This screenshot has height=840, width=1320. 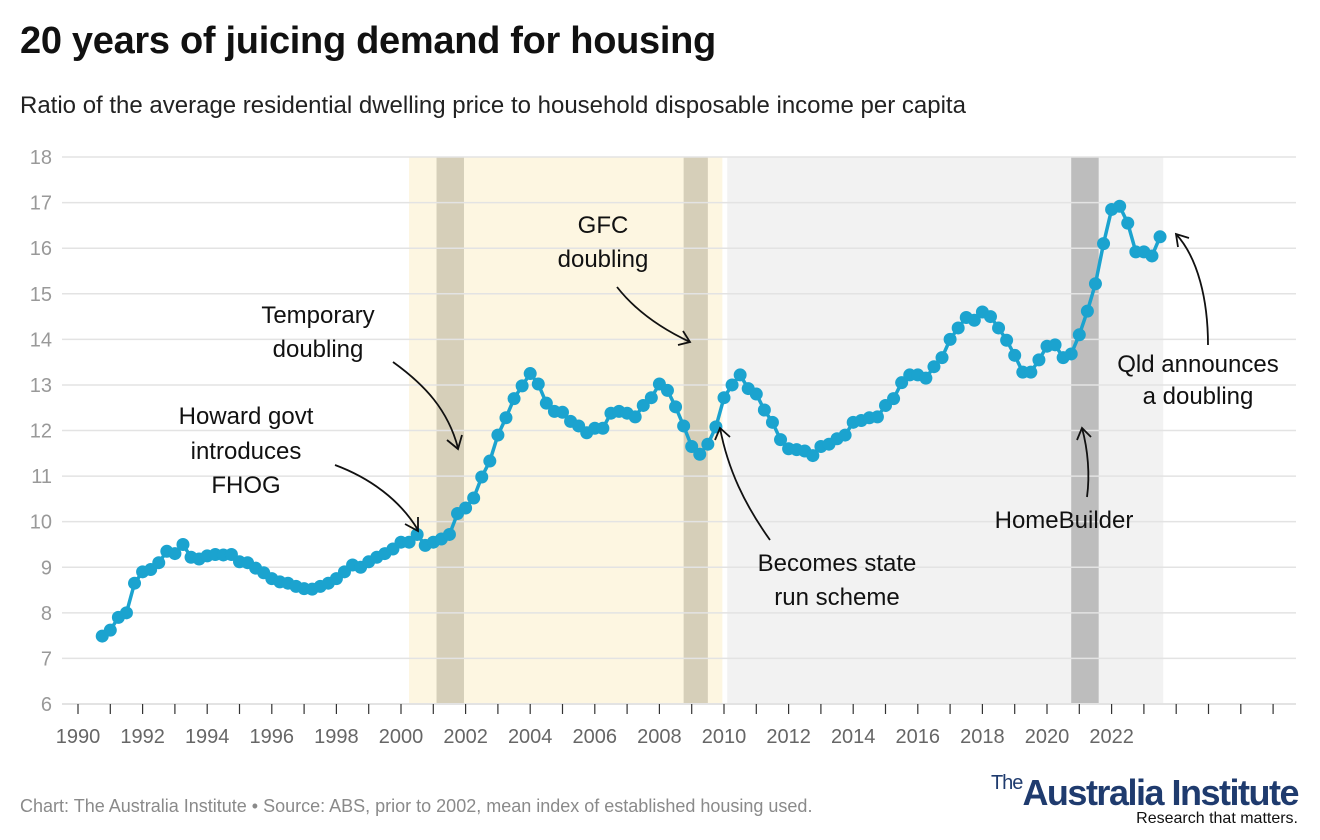 What do you see at coordinates (1192, 289) in the screenshot?
I see `annotation-arrow-qld` at bounding box center [1192, 289].